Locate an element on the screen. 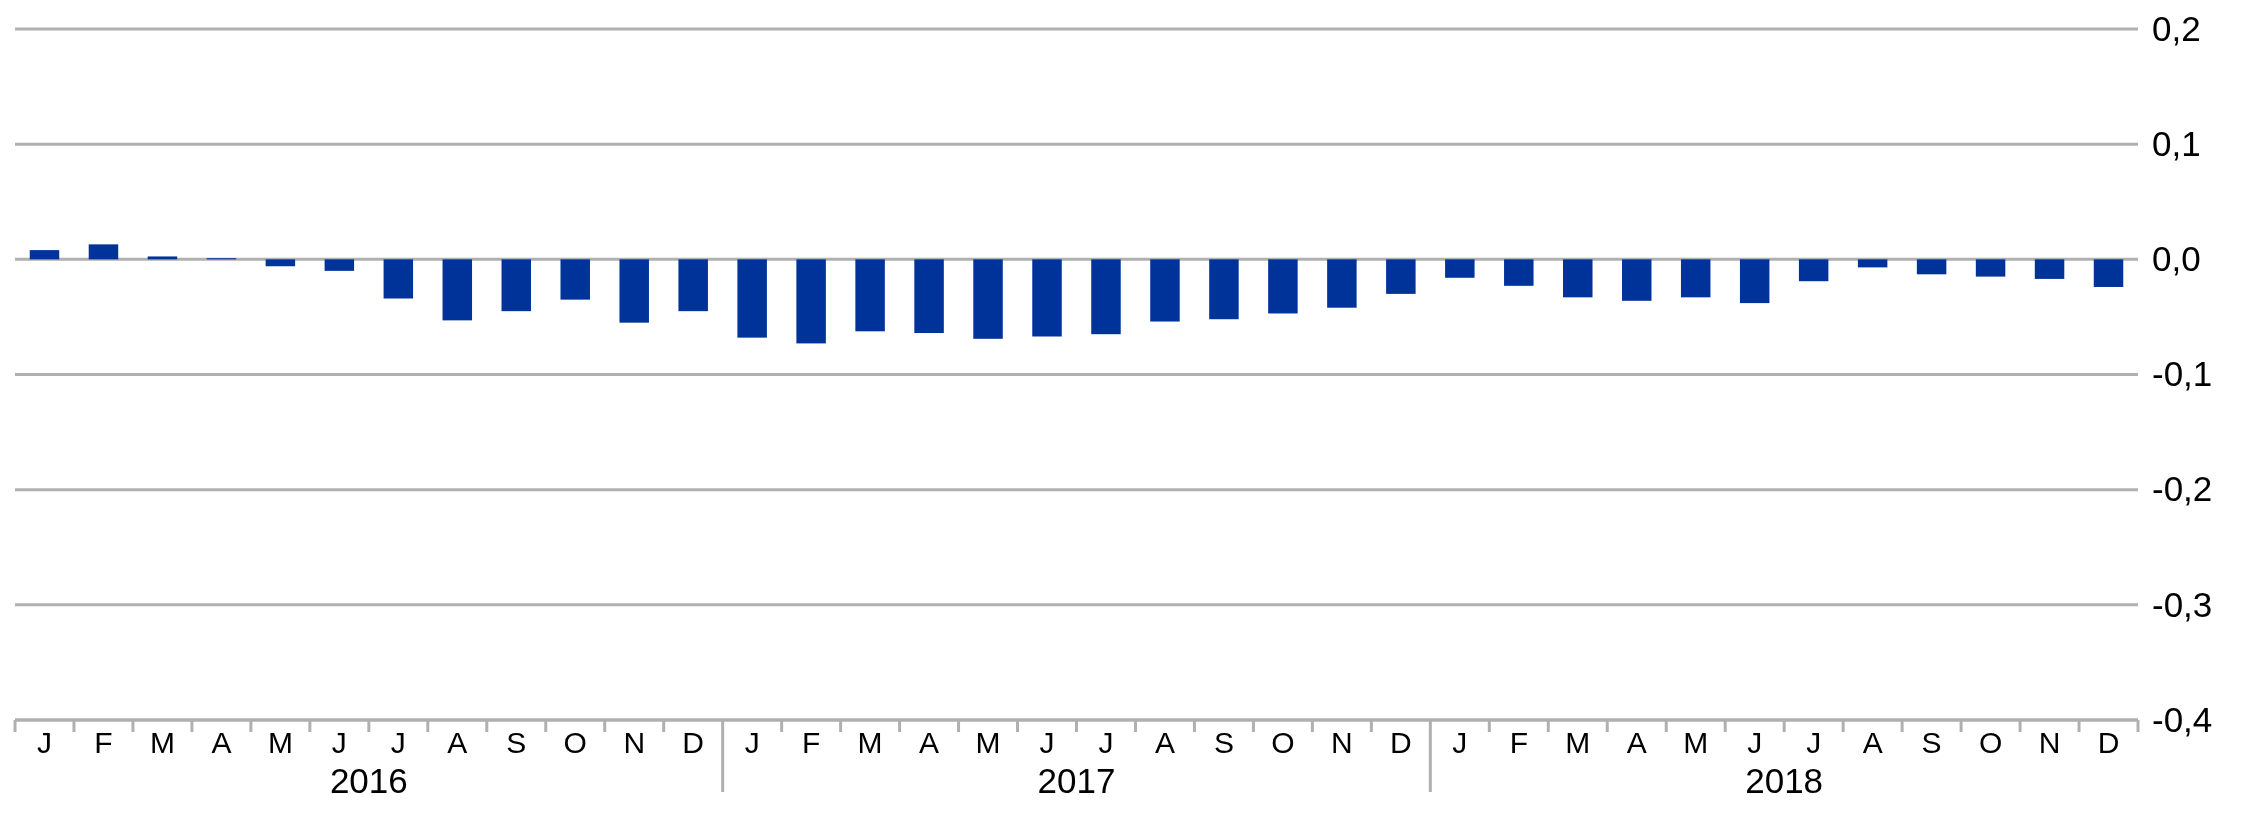 This screenshot has width=2250, height=813. text: 2018 is located at coordinates (1784, 780).